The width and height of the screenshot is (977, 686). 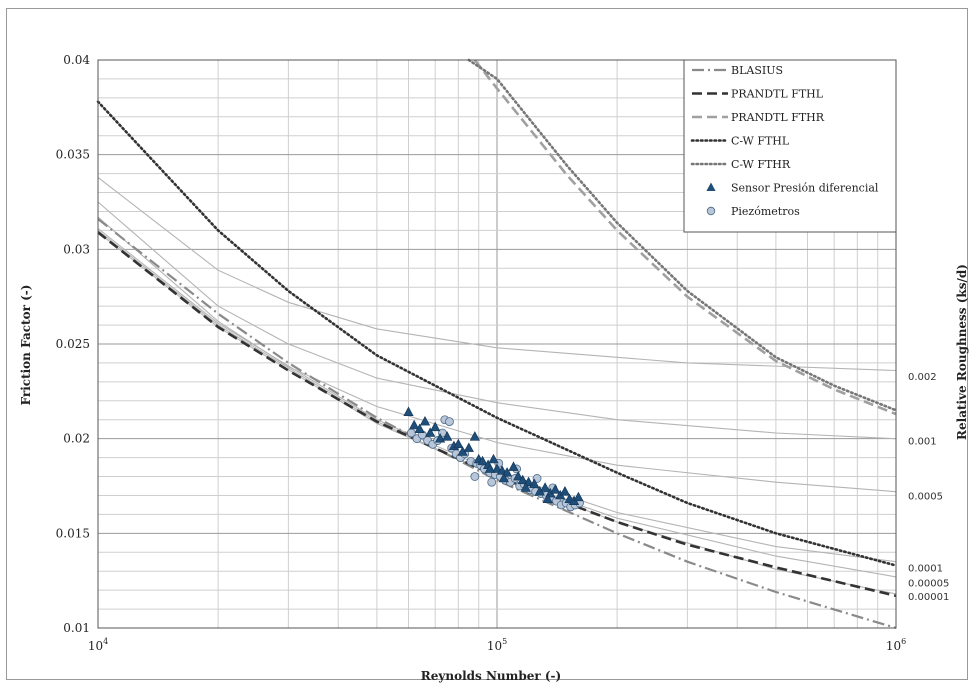 I want to click on x-tick-label: 10⁴, so click(x=98, y=645).